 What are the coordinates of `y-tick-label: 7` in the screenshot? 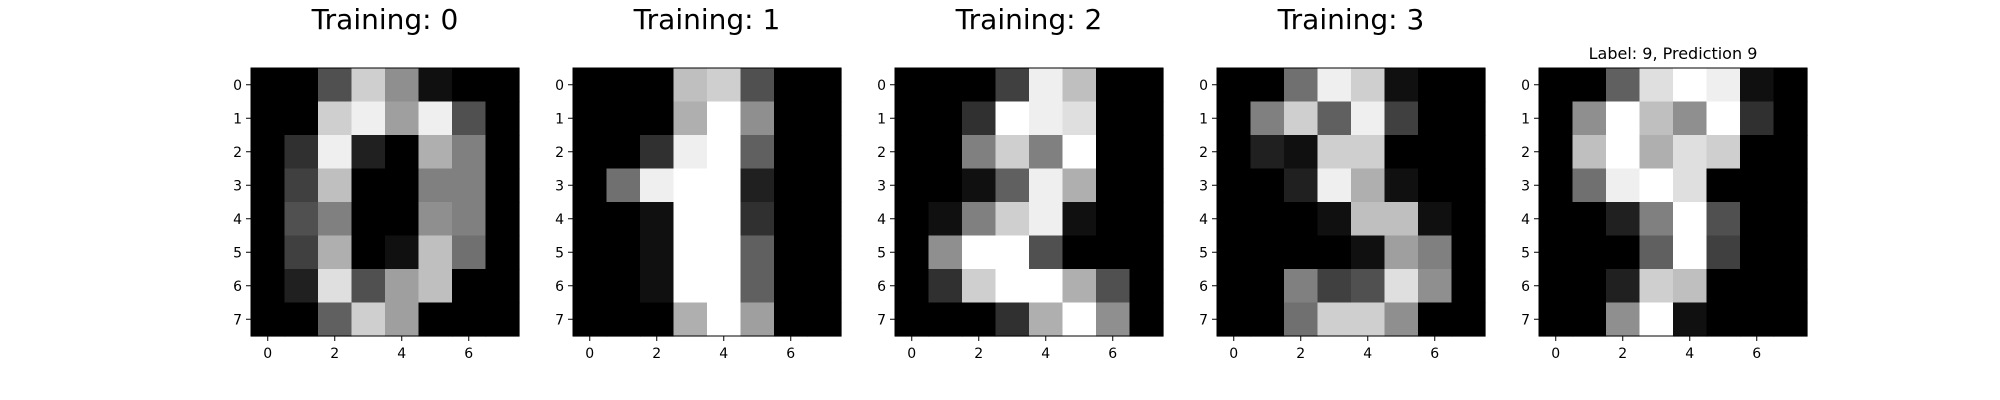 It's located at (559, 320).